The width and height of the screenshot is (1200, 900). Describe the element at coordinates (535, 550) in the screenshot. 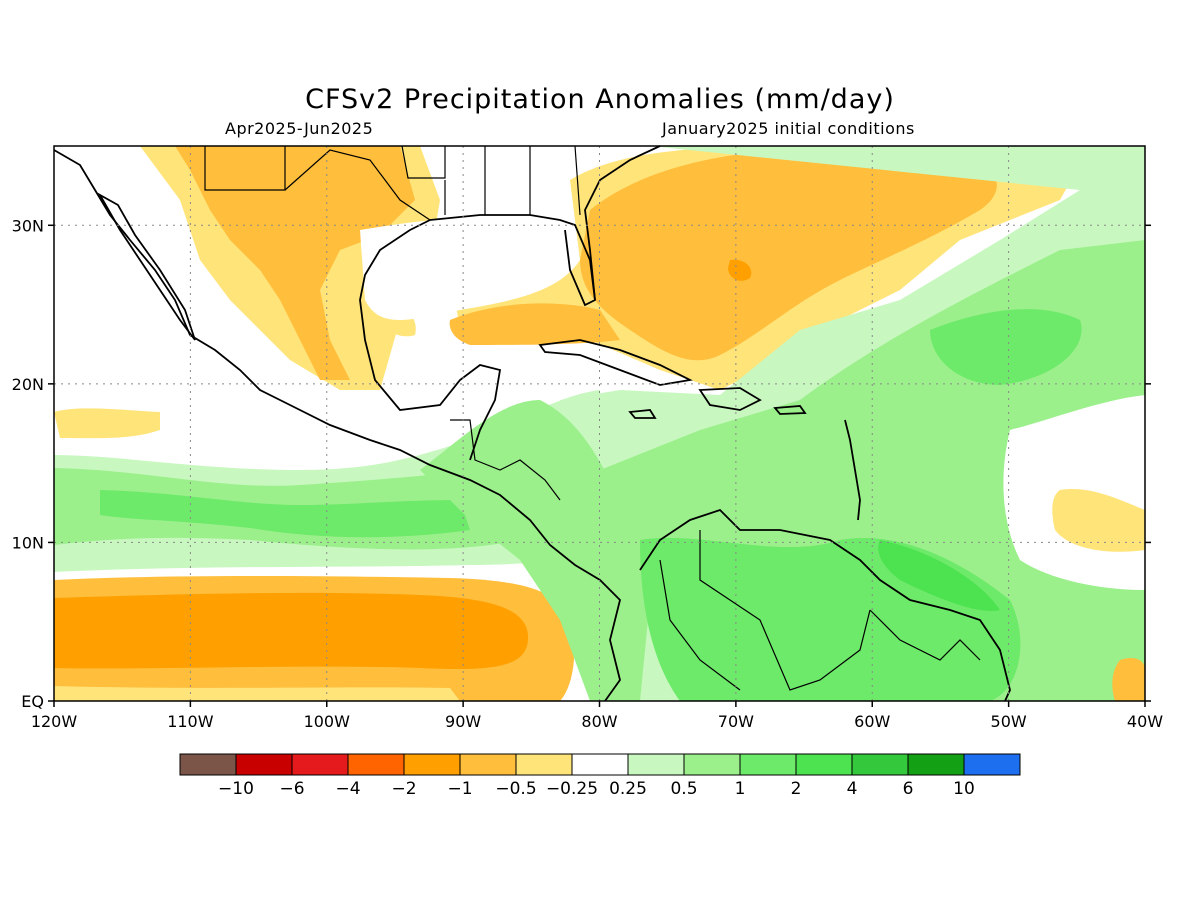

I see `central-america-wet` at that location.